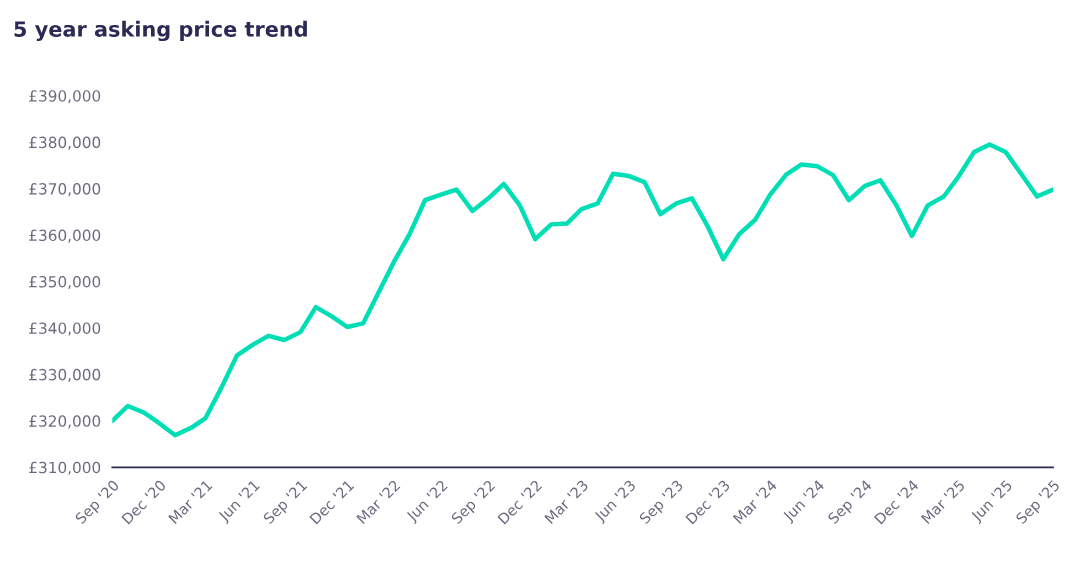  I want to click on y-tick-label: £340,000, so click(65, 329).